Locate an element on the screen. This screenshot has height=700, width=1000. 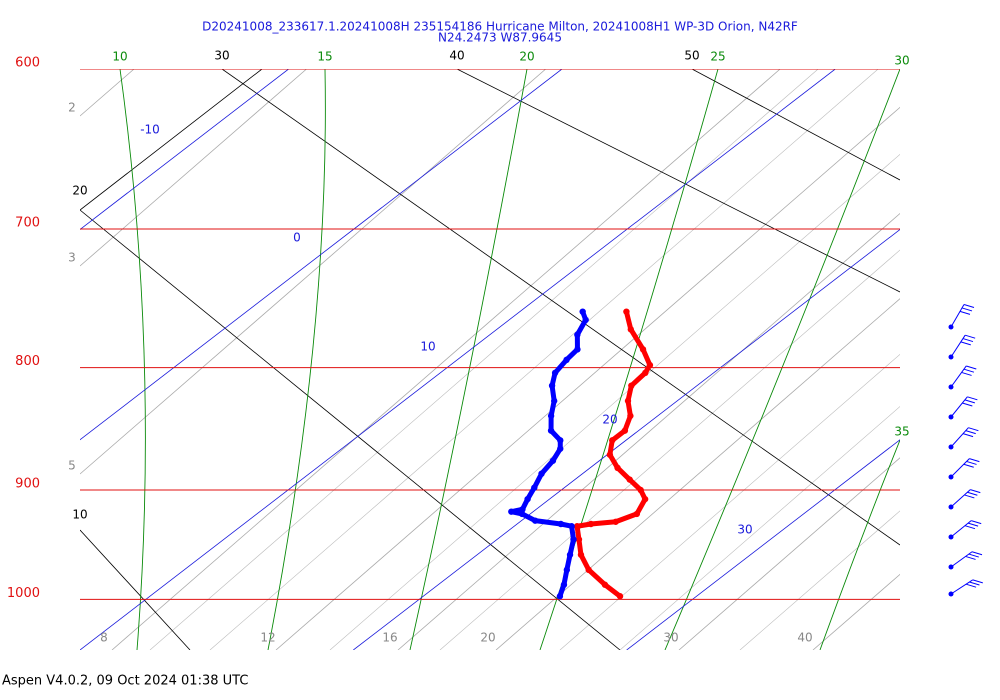
pressure-label: 600 is located at coordinates (27, 63).